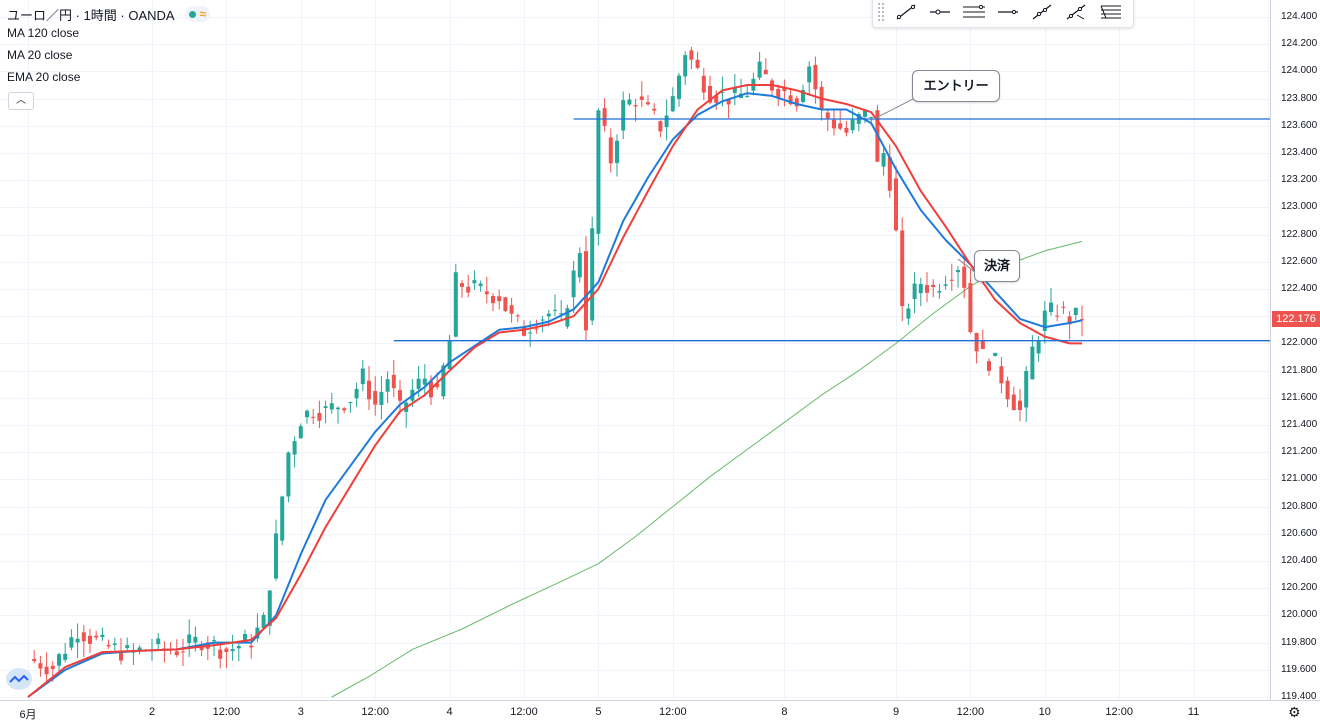  What do you see at coordinates (881, 12) in the screenshot?
I see `drag-handle-icon` at bounding box center [881, 12].